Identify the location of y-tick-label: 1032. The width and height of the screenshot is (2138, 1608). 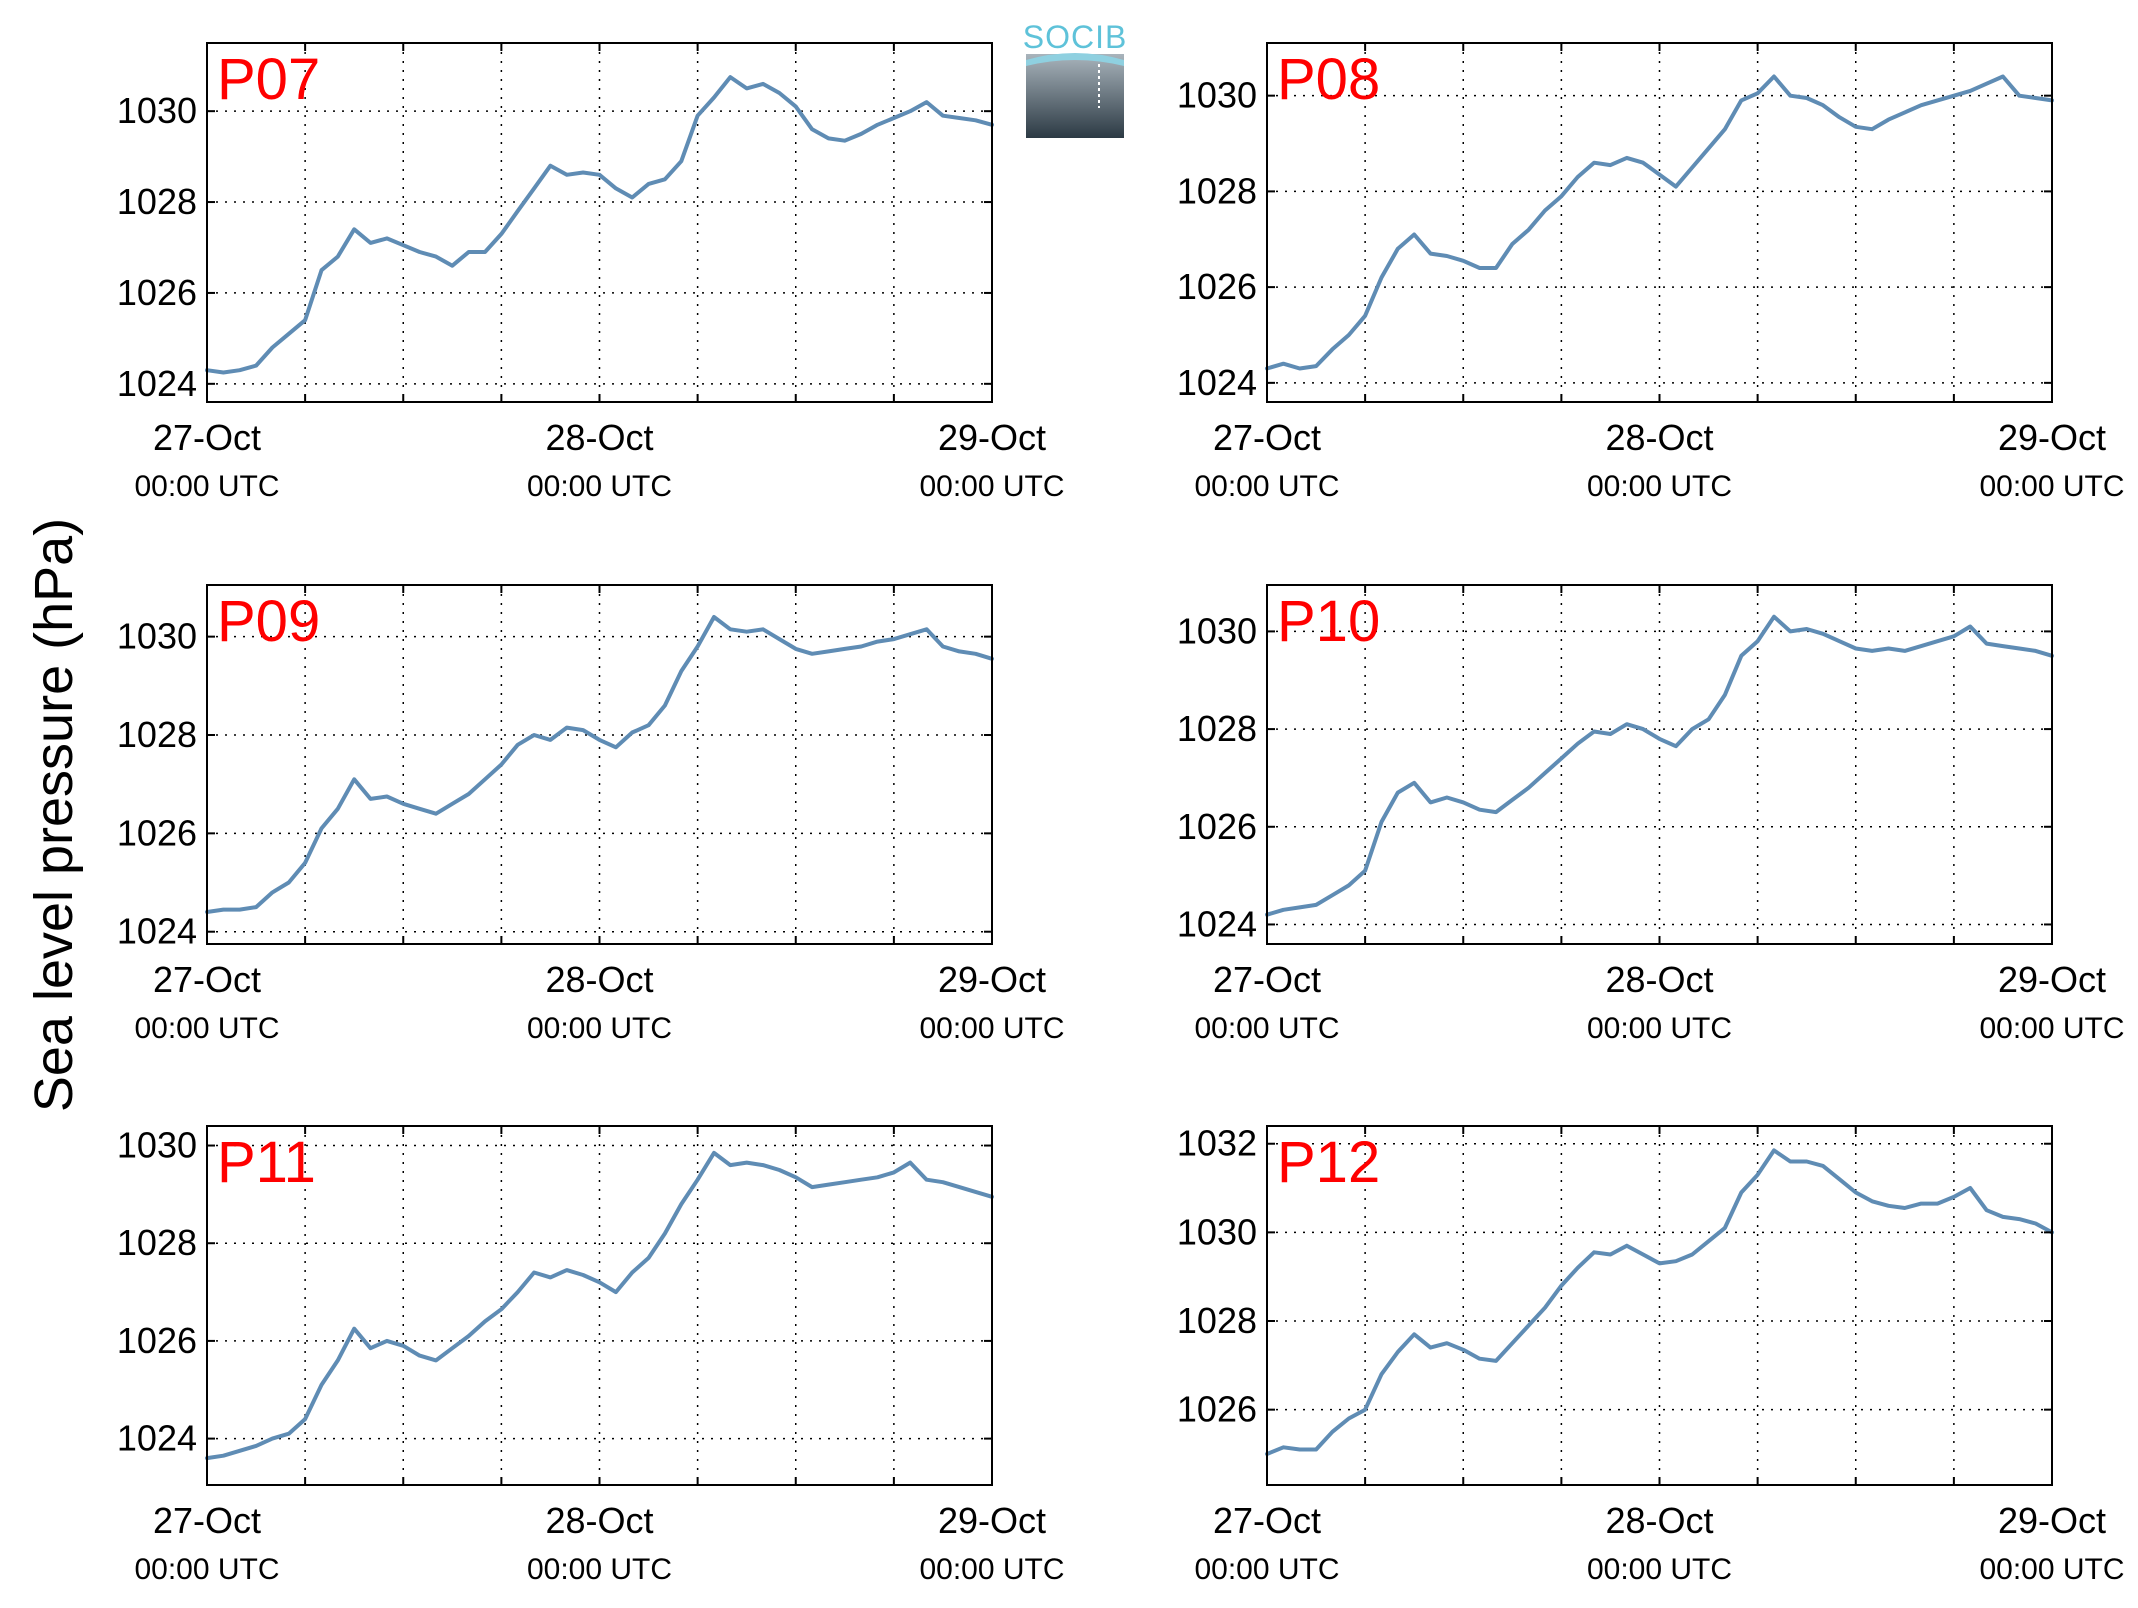
(1217, 1143).